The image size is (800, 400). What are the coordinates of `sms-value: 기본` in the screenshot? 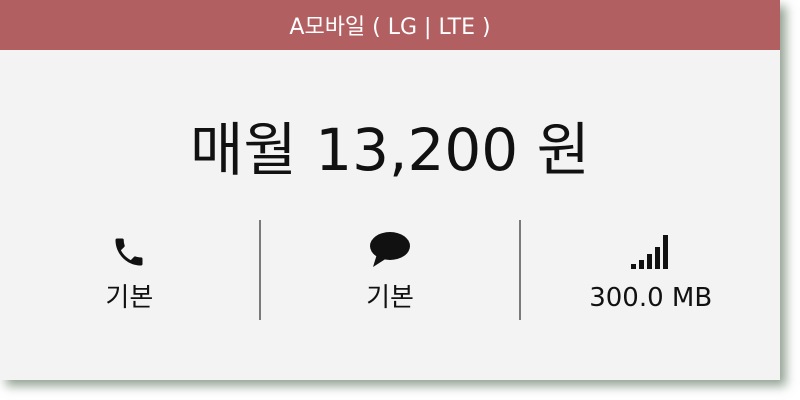 It's located at (390, 298).